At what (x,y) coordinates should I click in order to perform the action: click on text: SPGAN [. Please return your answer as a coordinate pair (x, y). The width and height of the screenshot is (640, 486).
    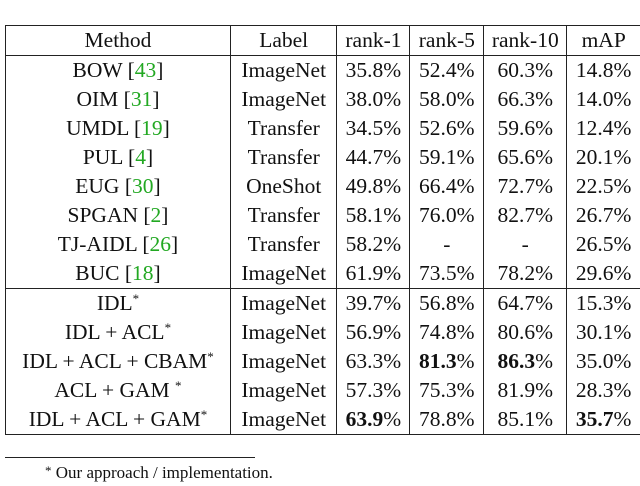
    Looking at the image, I should click on (109, 215).